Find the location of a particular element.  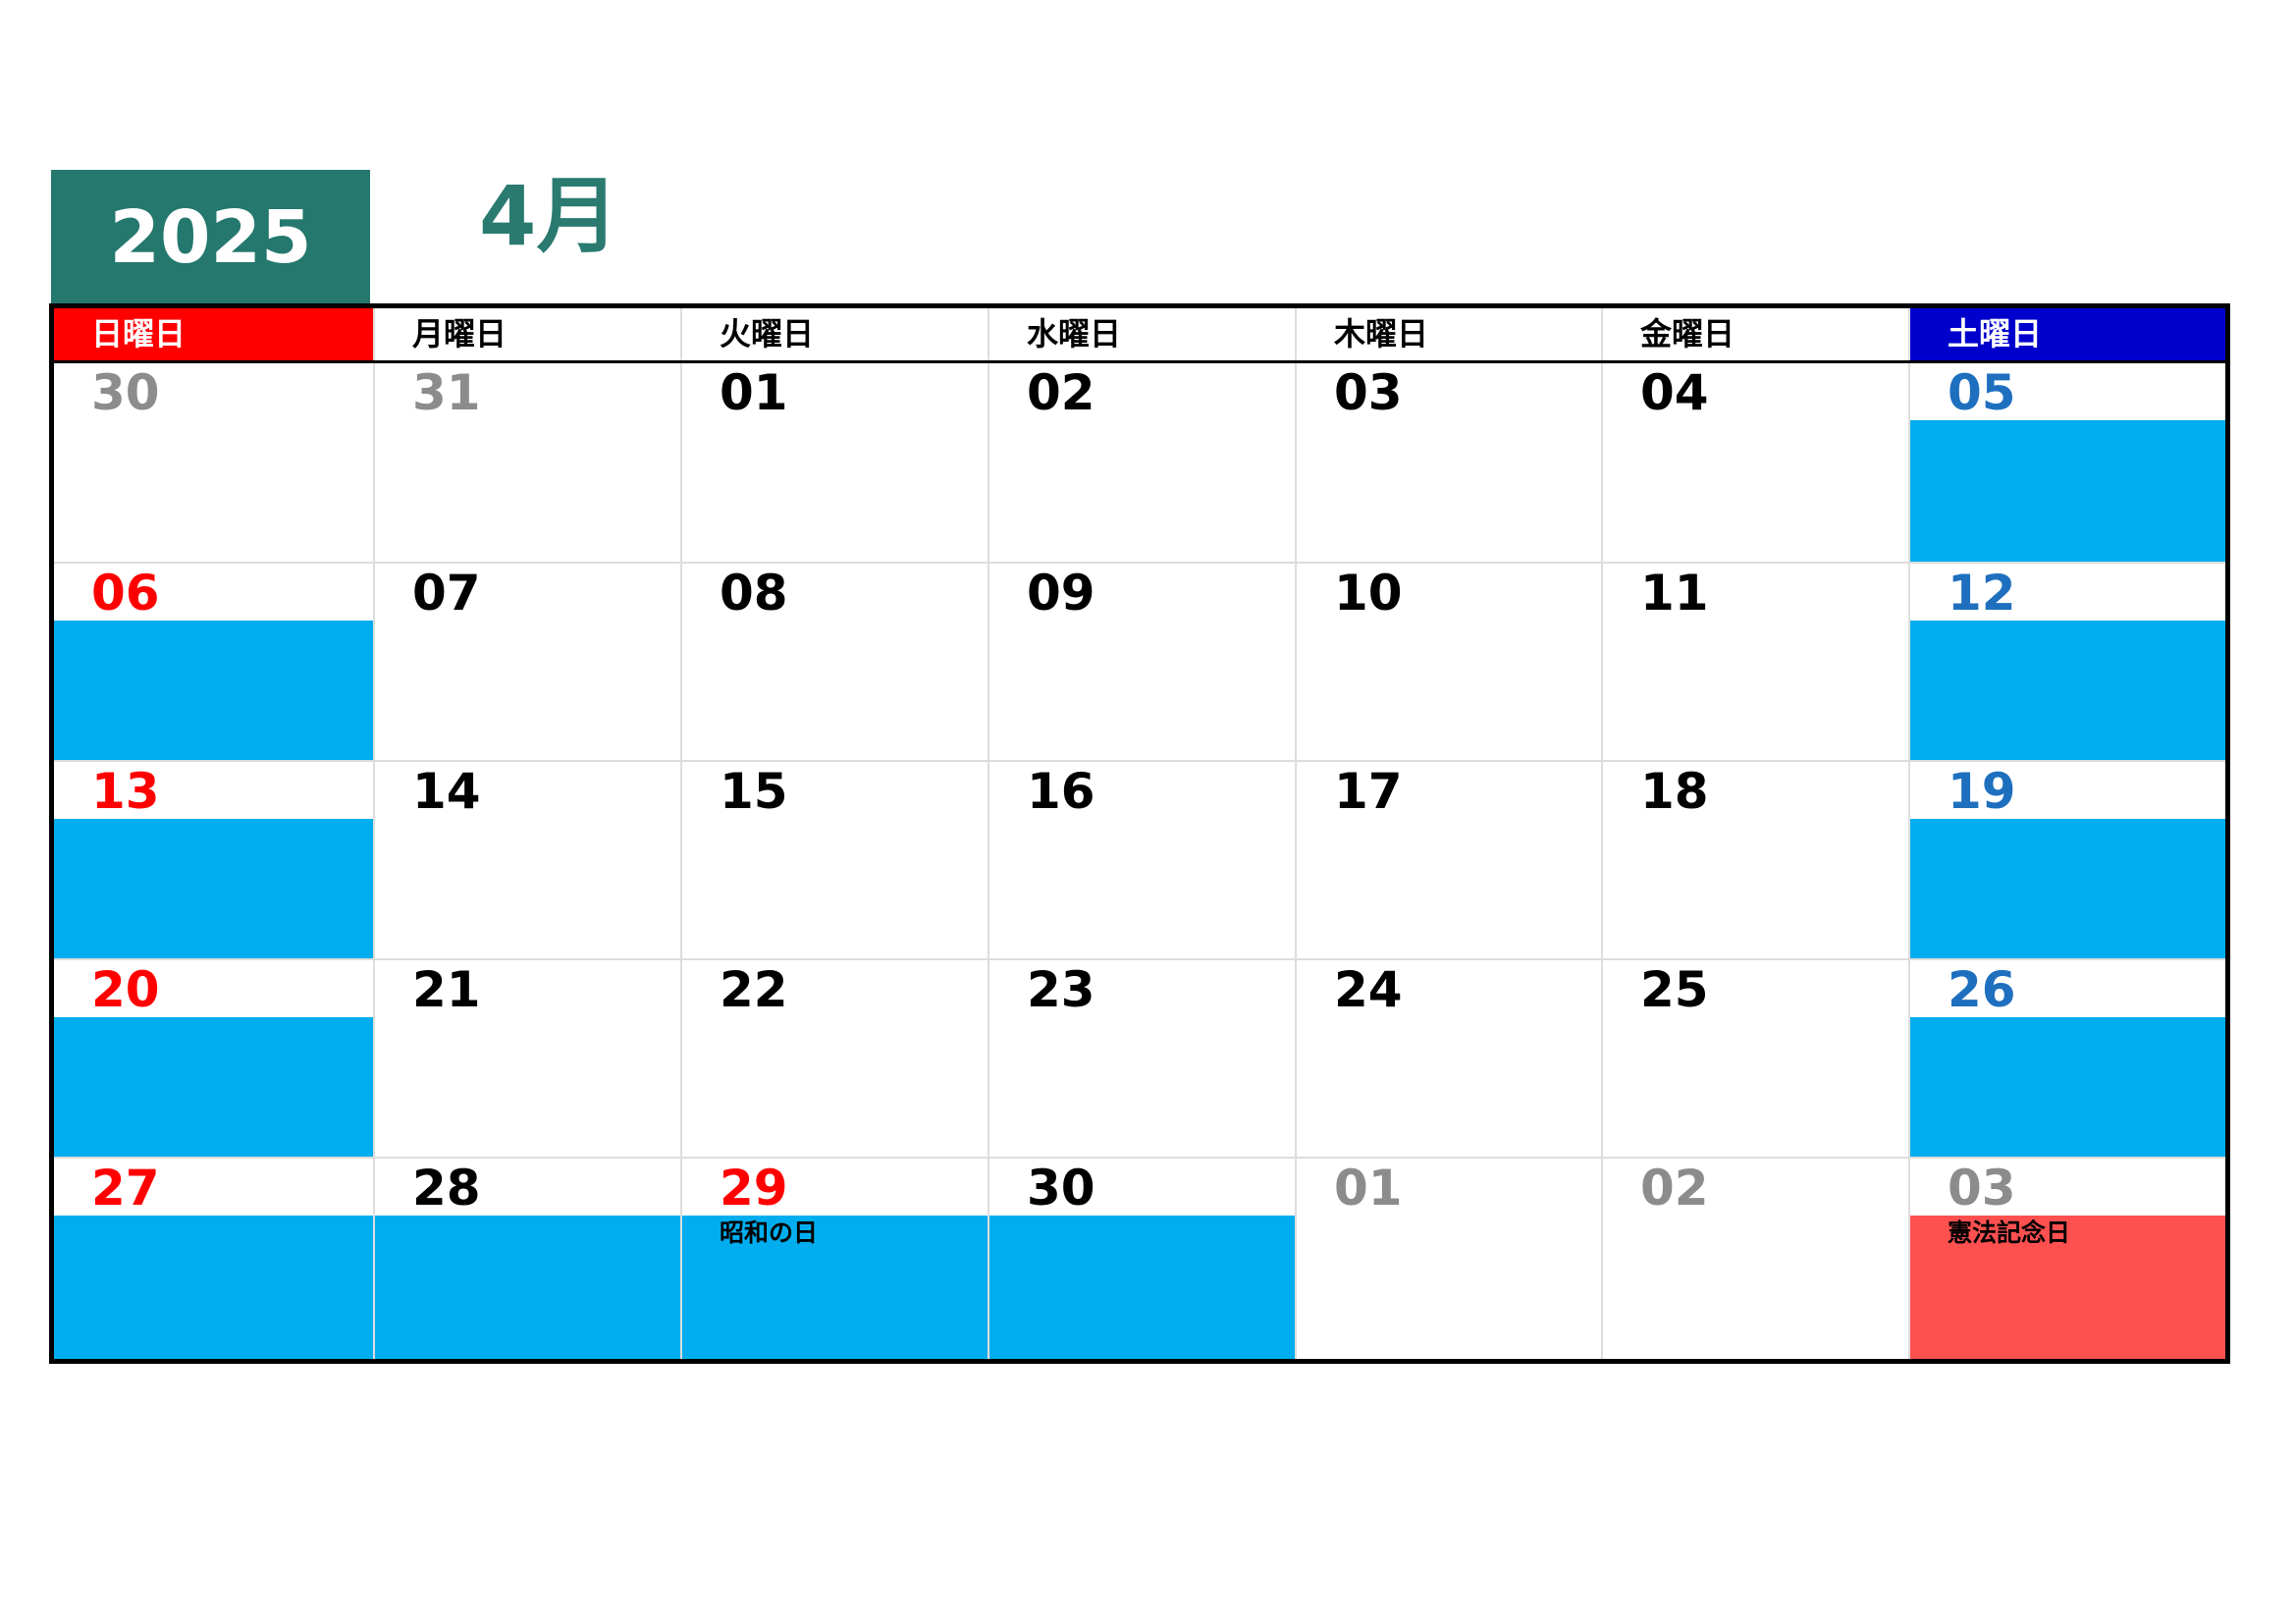

weekday-header-2: 火曜日 is located at coordinates (834, 334).